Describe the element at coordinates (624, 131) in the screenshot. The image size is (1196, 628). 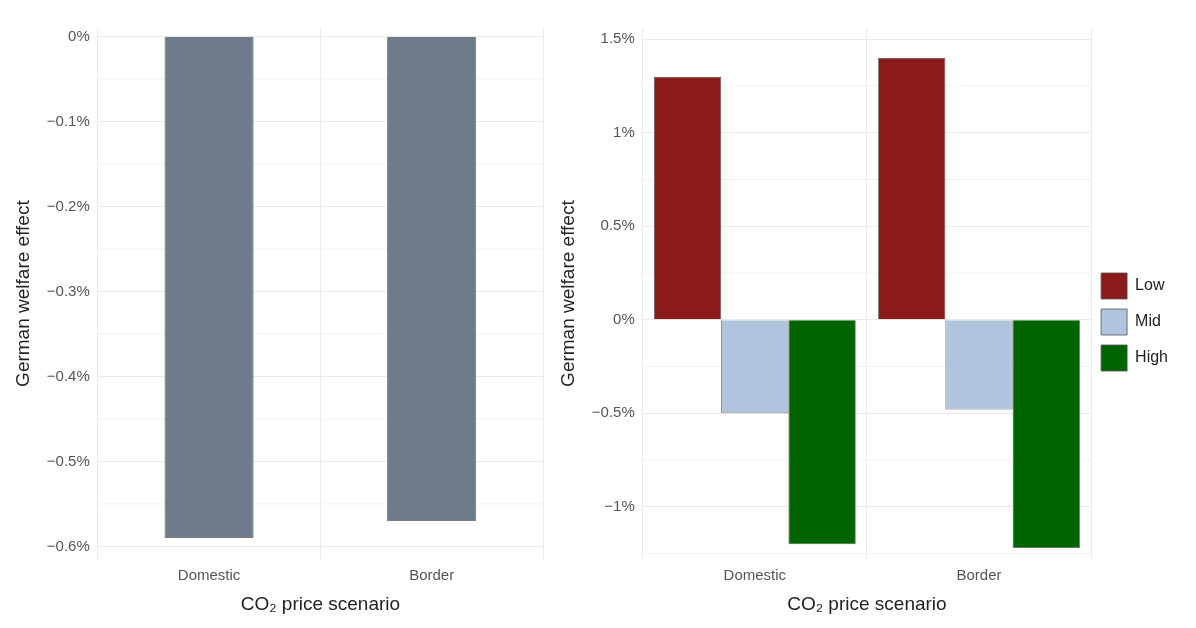
I see `y-tick-label: 1%` at that location.